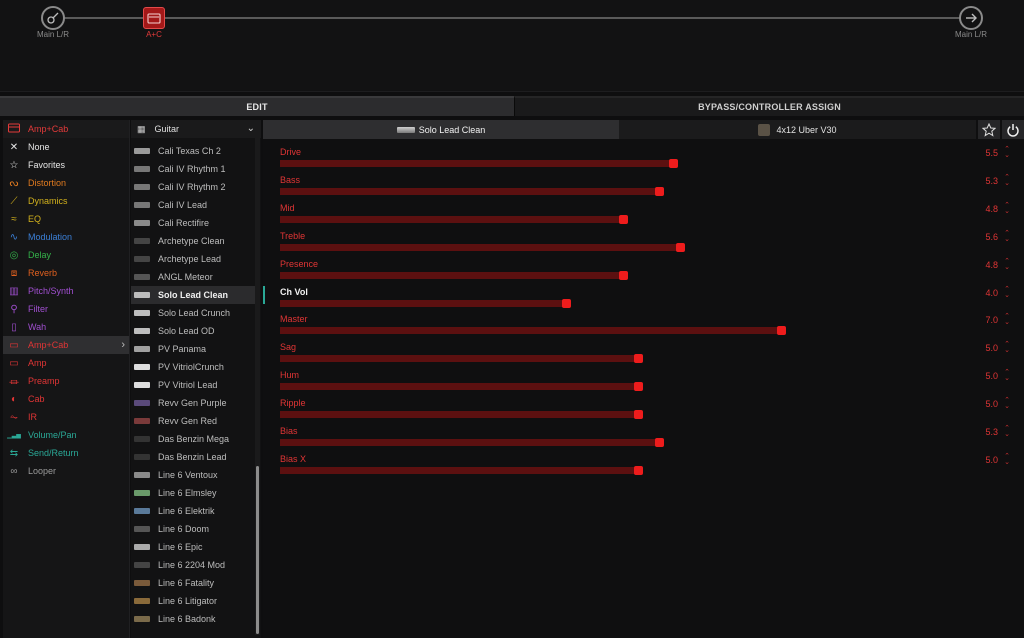 The width and height of the screenshot is (1024, 638). Describe the element at coordinates (769, 106) in the screenshot. I see `tab-bypass-controller-assign: BYPASS/CONTROLLER ASSIGN` at that location.